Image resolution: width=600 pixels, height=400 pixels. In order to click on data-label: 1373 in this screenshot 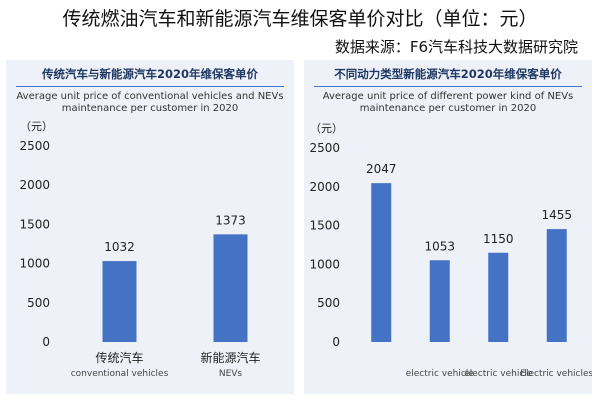, I will do `click(230, 220)`.